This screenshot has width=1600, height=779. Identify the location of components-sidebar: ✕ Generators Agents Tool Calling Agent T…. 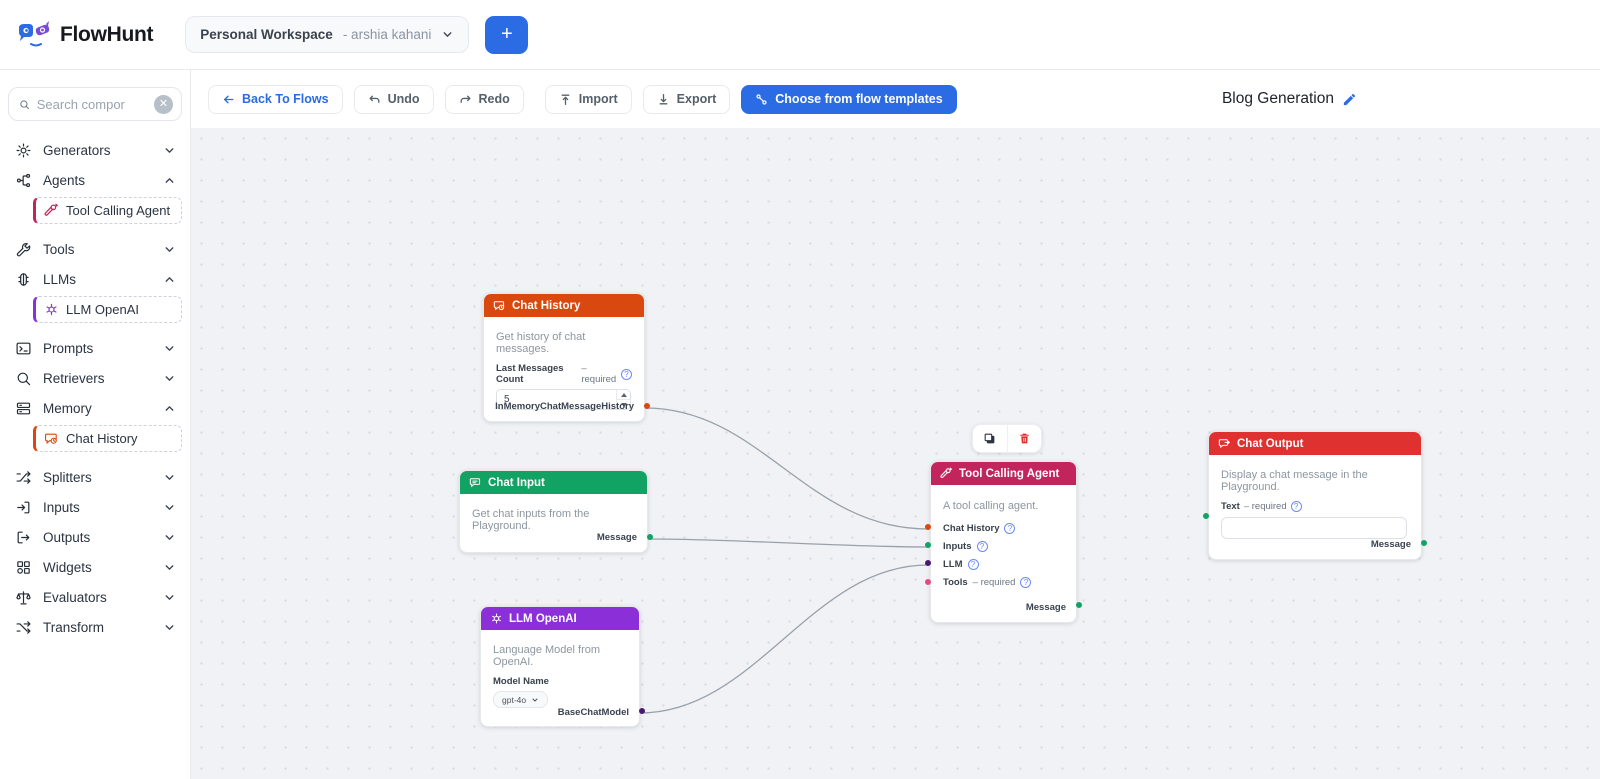
(95, 424).